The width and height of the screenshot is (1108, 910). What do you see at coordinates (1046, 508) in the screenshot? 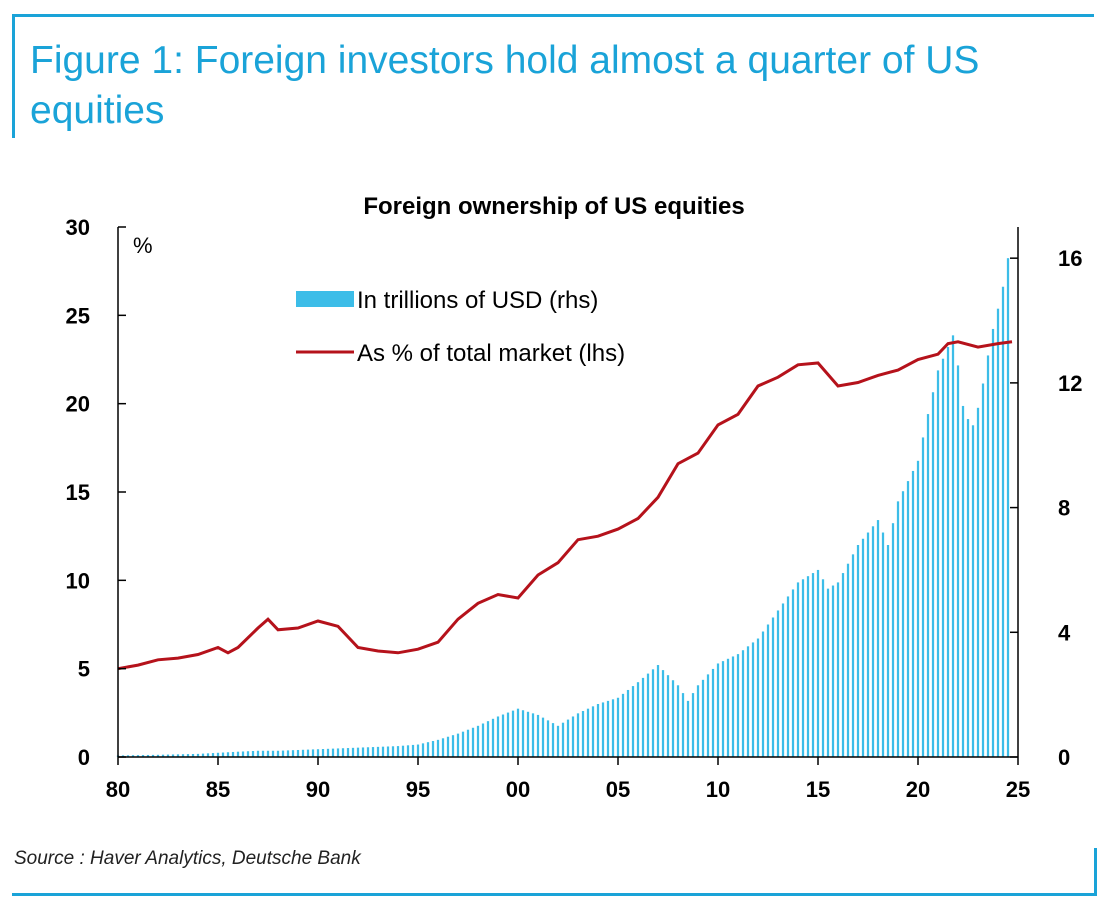
I see `right-axis-ticks: 0 4 8 12 16` at bounding box center [1046, 508].